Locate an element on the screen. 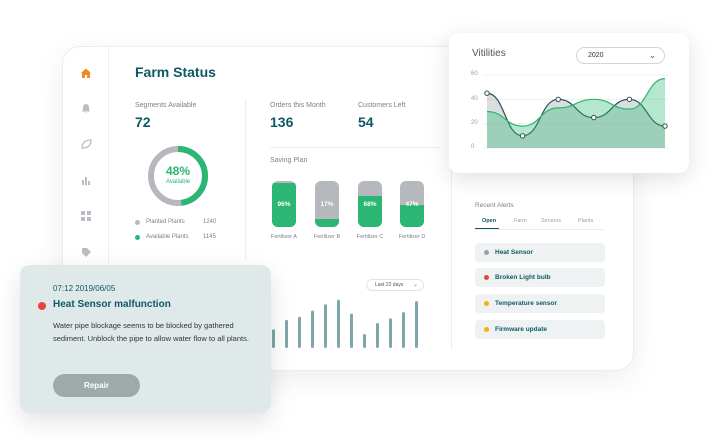  tank-label: Fertilizer A is located at coordinates (284, 237).